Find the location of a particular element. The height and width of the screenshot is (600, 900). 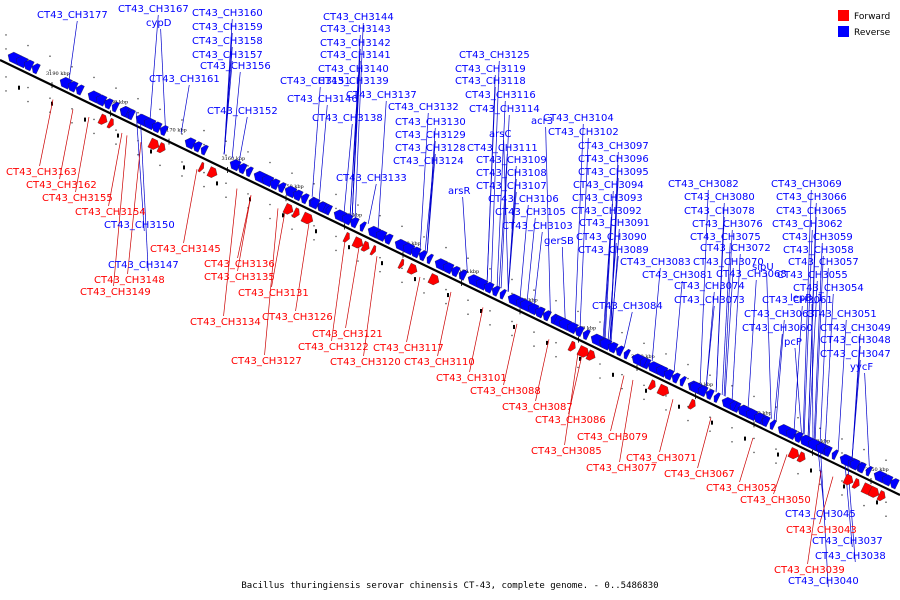

forward-gene-label: CT43_CH3088 is located at coordinates (505, 391).